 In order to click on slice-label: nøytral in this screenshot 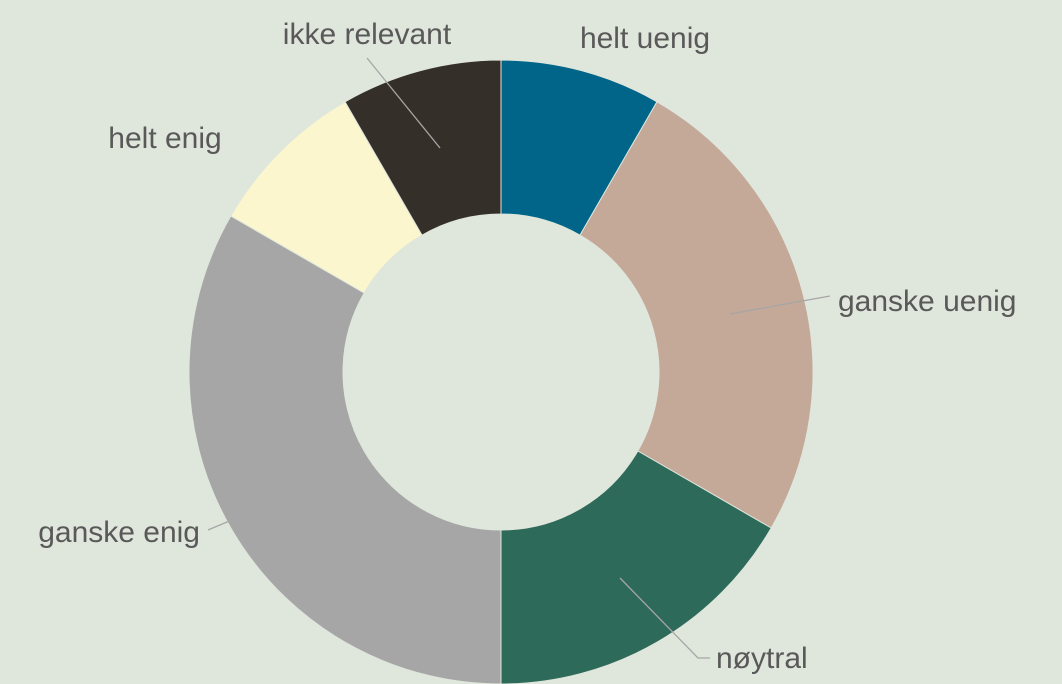, I will do `click(762, 658)`.